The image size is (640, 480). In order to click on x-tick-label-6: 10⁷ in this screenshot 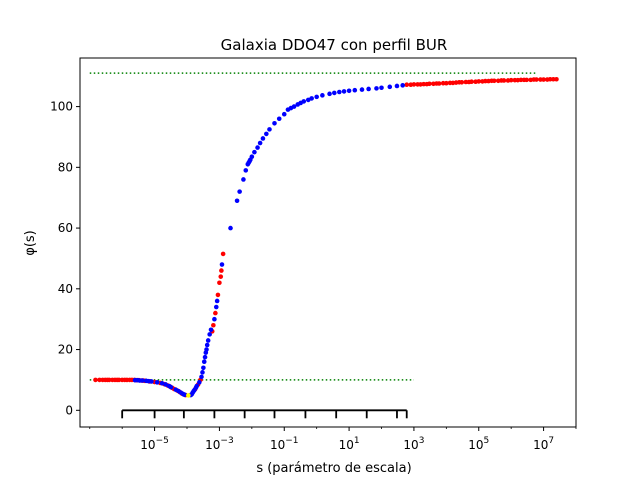, I will do `click(543, 444)`.